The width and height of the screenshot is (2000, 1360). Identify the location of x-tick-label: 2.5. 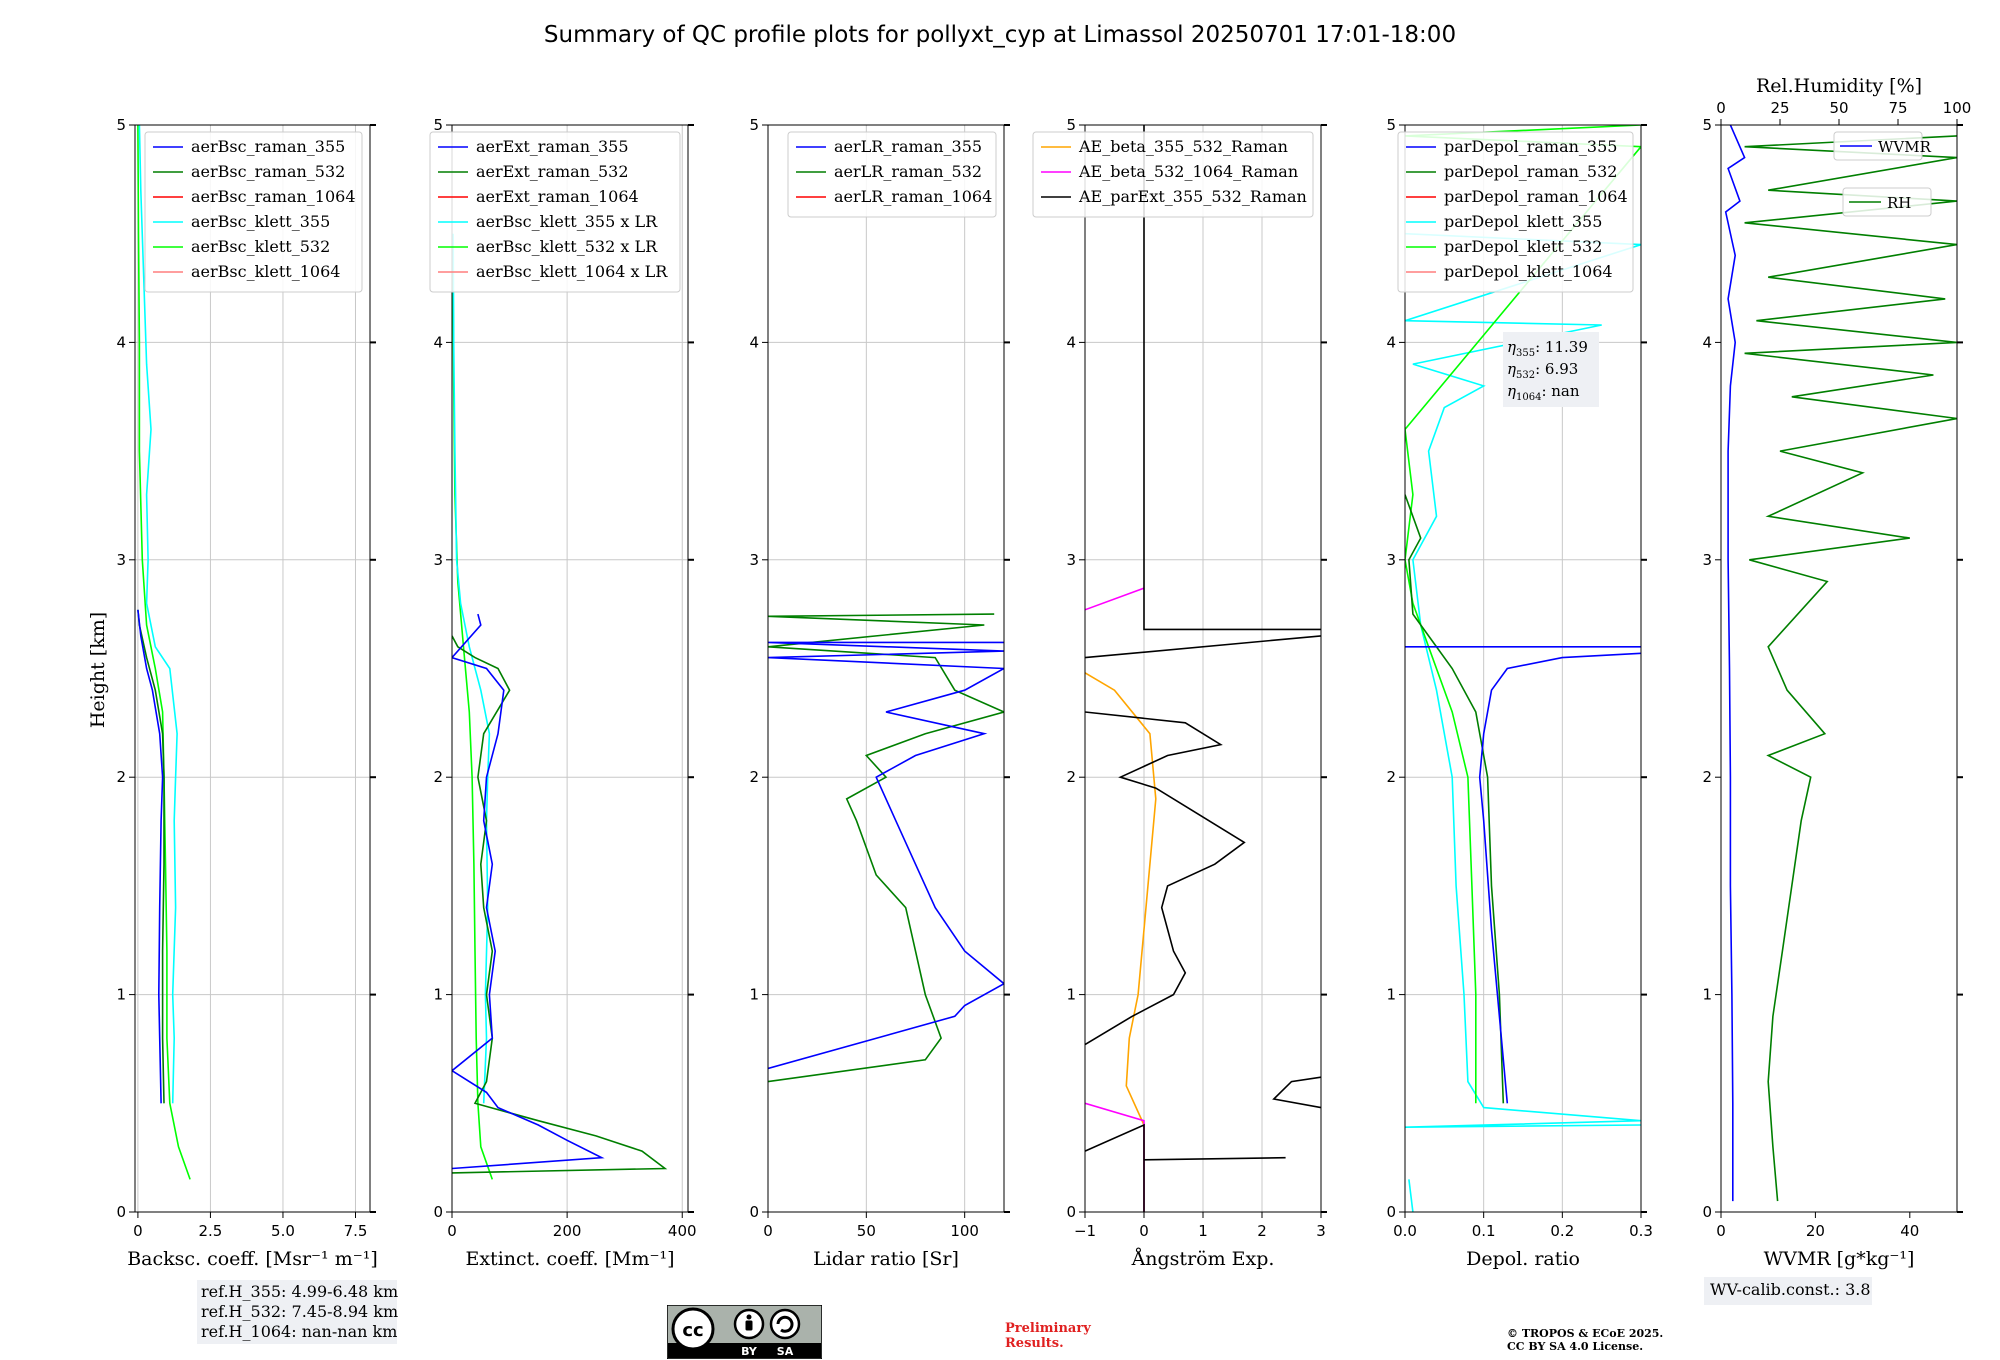
(211, 1231).